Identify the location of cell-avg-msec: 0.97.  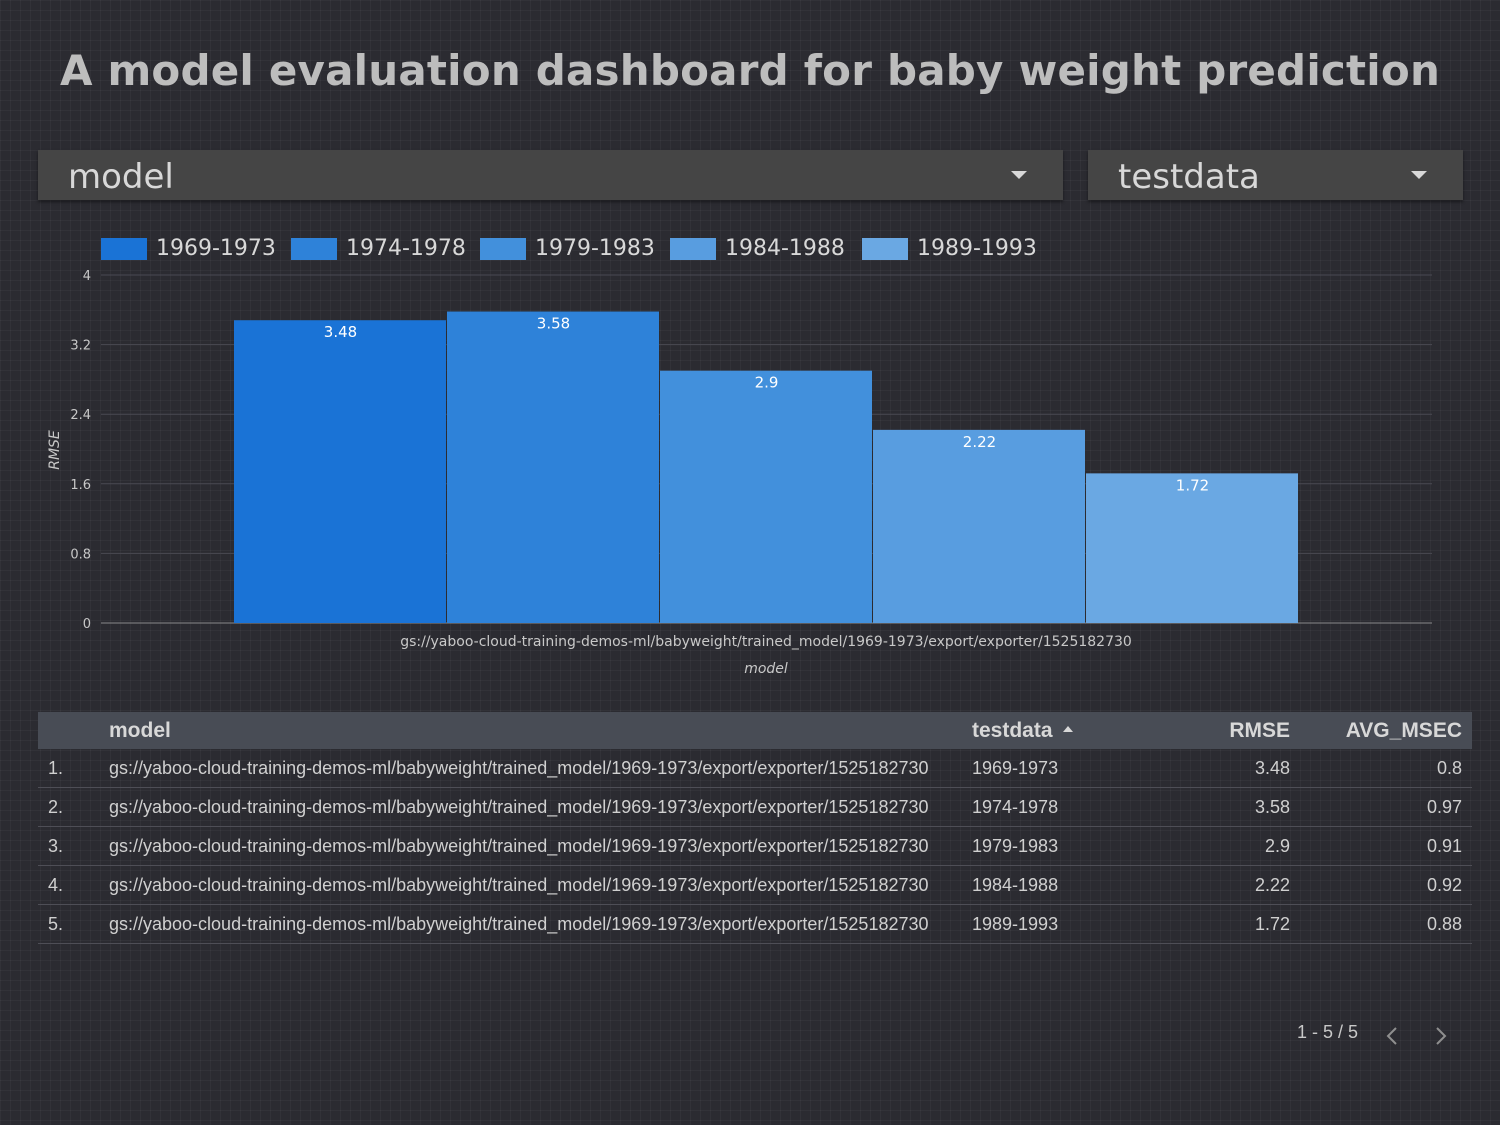
(1381, 807).